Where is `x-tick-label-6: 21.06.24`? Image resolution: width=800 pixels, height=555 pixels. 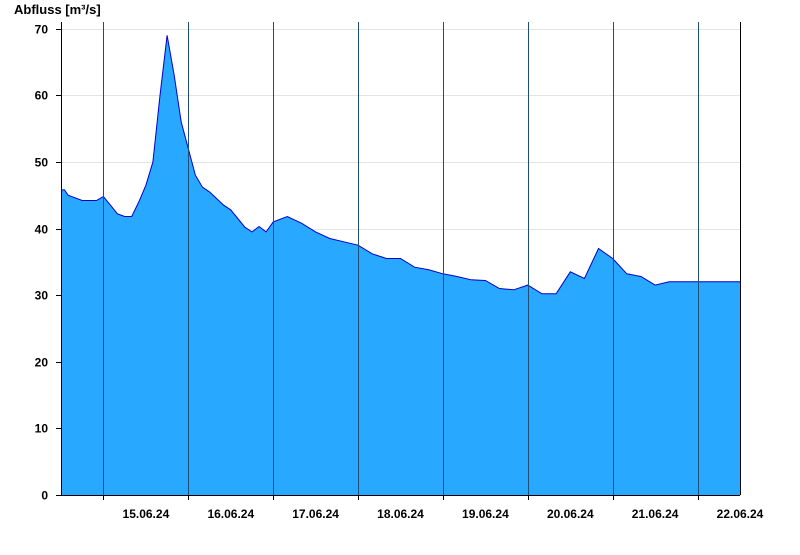
x-tick-label-6: 21.06.24 is located at coordinates (655, 514).